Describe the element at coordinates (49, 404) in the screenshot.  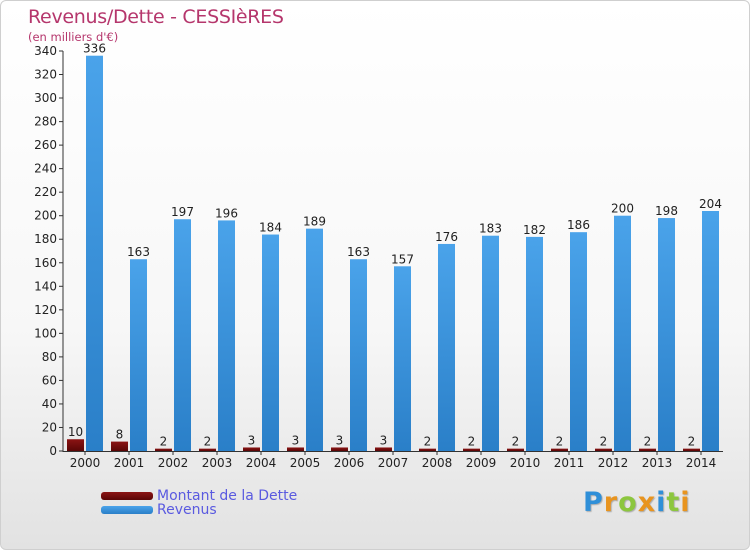
I see `y-tick-label: 40` at that location.